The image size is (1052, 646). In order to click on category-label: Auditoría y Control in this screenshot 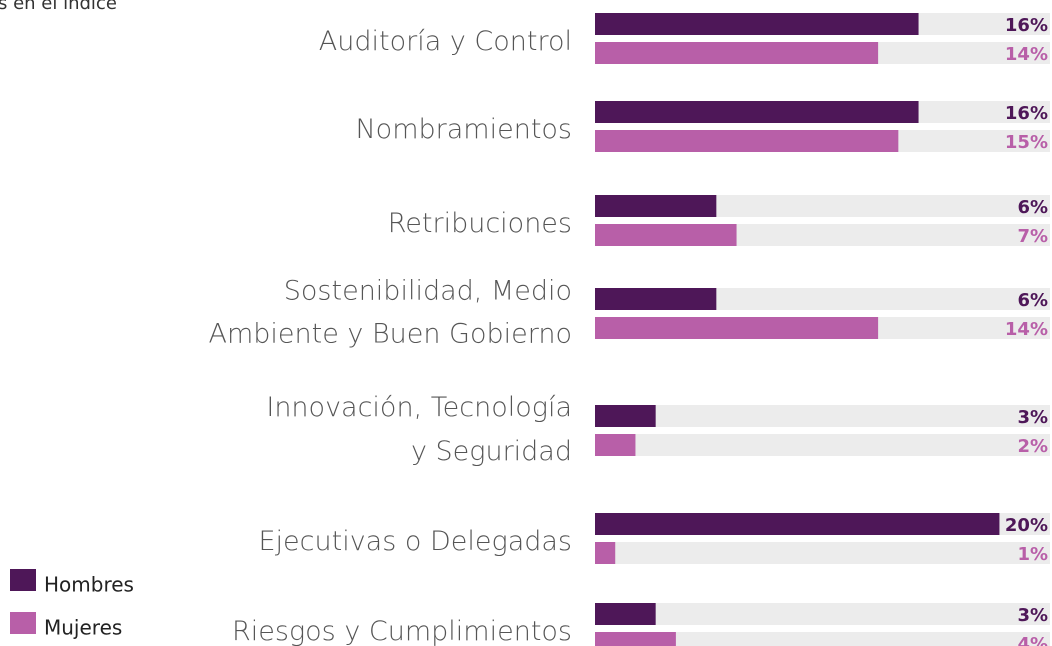, I will do `click(445, 41)`.